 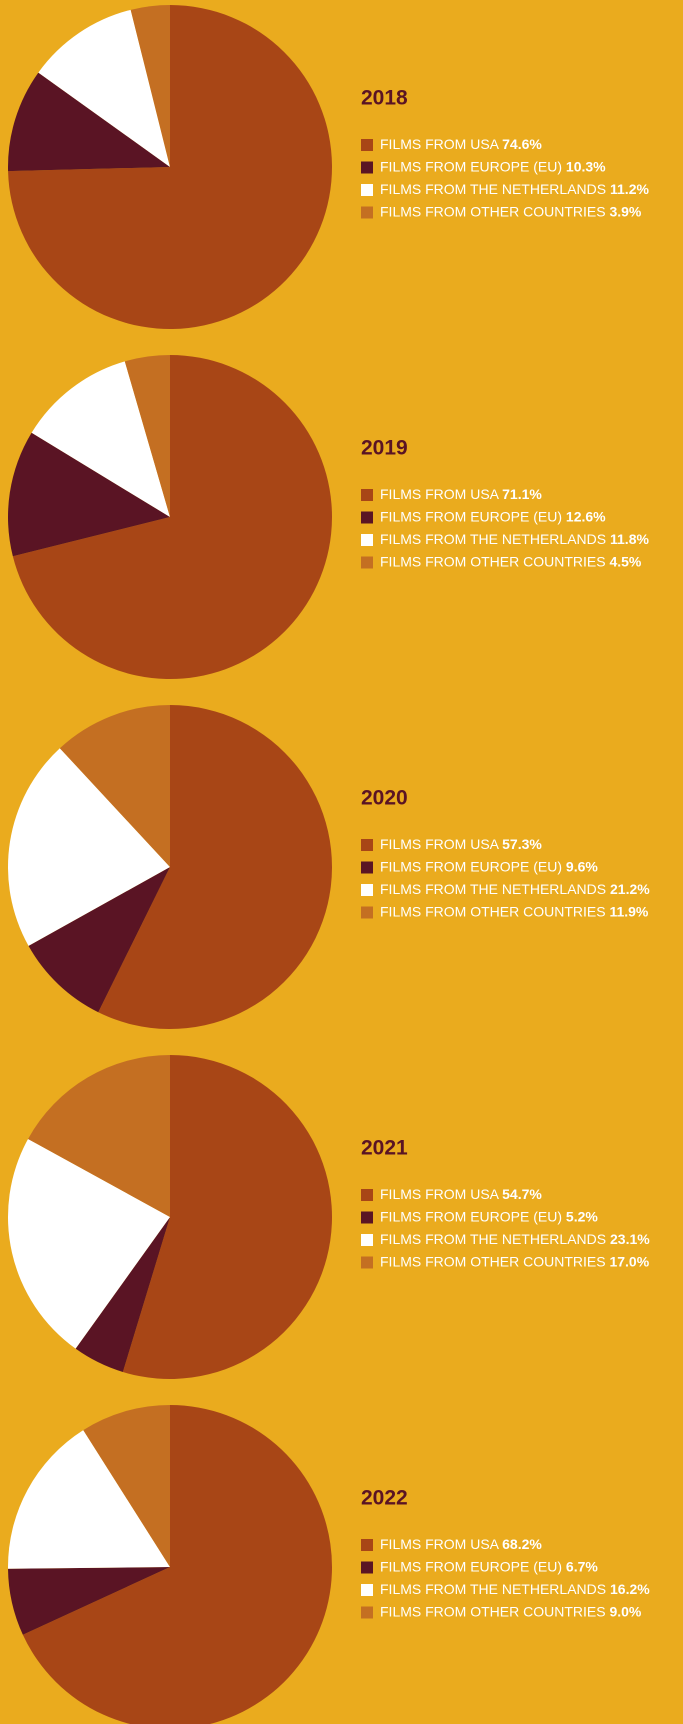 I want to click on chart-title: 2018, so click(x=384, y=98).